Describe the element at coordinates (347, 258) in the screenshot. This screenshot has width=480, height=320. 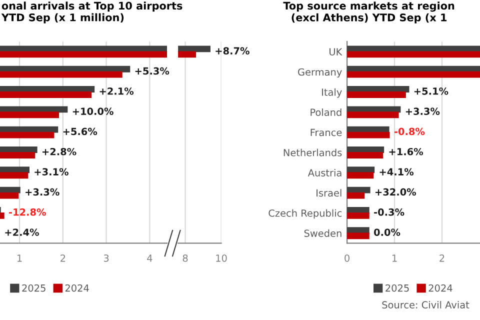
I see `x-tick-label: 0` at that location.